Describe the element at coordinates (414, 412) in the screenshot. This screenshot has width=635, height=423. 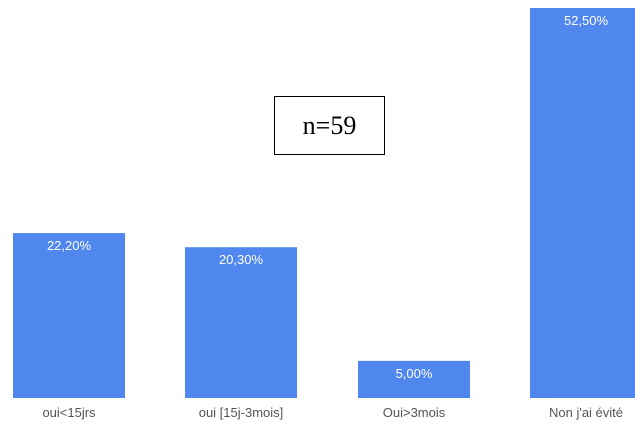
I see `category-label-2: Oui>3mois` at that location.